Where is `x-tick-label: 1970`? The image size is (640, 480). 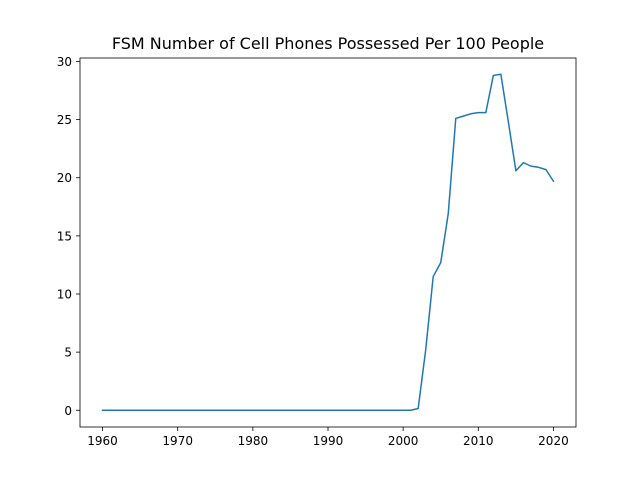
x-tick-label: 1970 is located at coordinates (177, 441).